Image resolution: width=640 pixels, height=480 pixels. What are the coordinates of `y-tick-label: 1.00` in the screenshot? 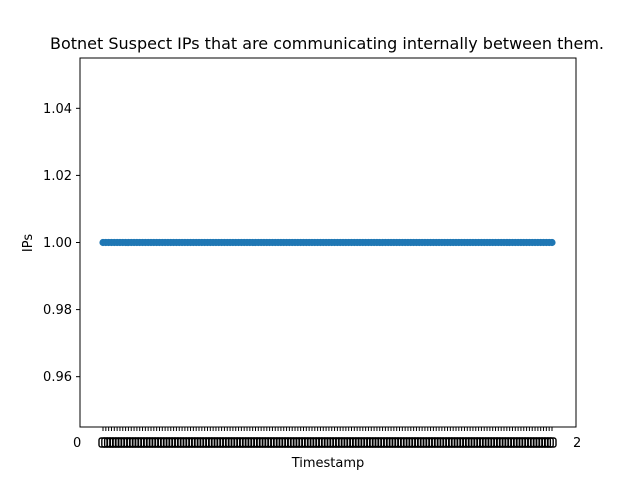 It's located at (57, 243).